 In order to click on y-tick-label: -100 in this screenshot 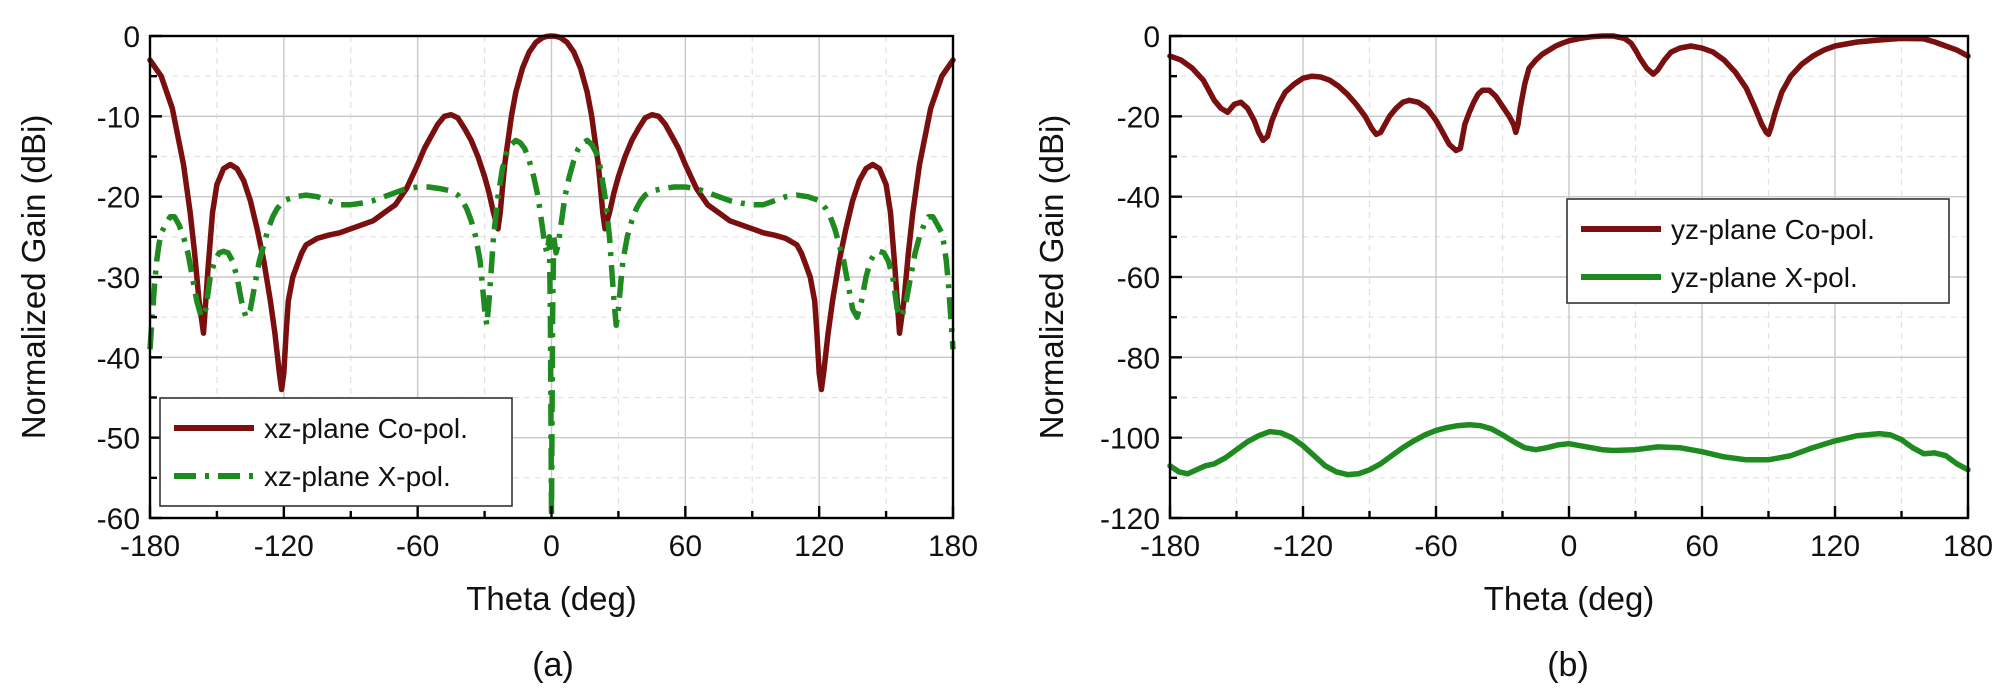, I will do `click(1130, 439)`.